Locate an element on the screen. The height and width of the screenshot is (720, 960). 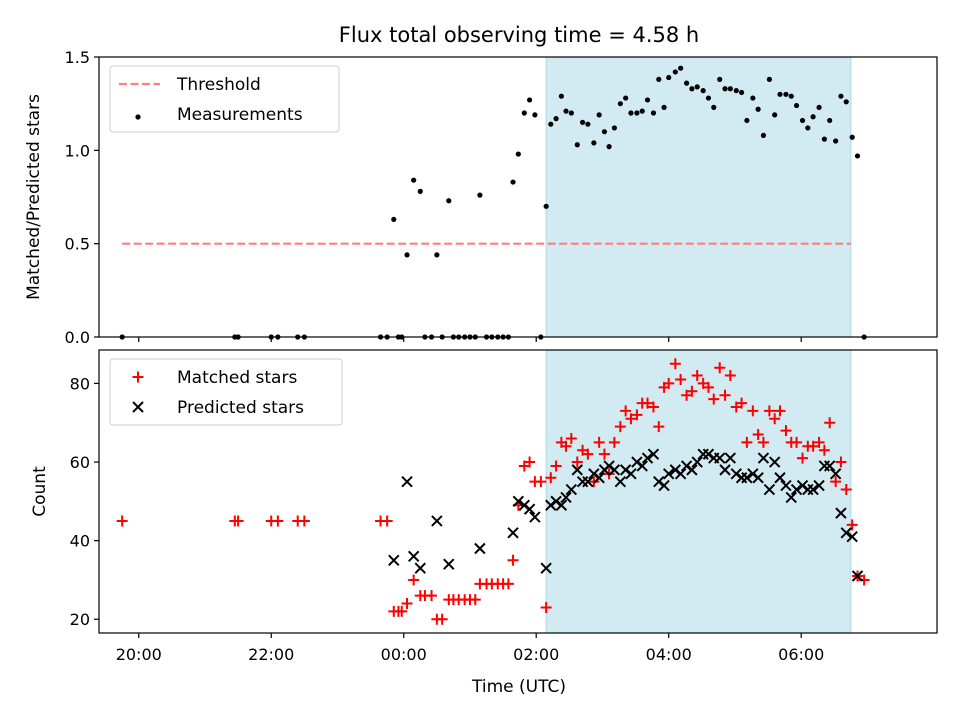
y-tick-label: 1.0 is located at coordinates (77, 150).